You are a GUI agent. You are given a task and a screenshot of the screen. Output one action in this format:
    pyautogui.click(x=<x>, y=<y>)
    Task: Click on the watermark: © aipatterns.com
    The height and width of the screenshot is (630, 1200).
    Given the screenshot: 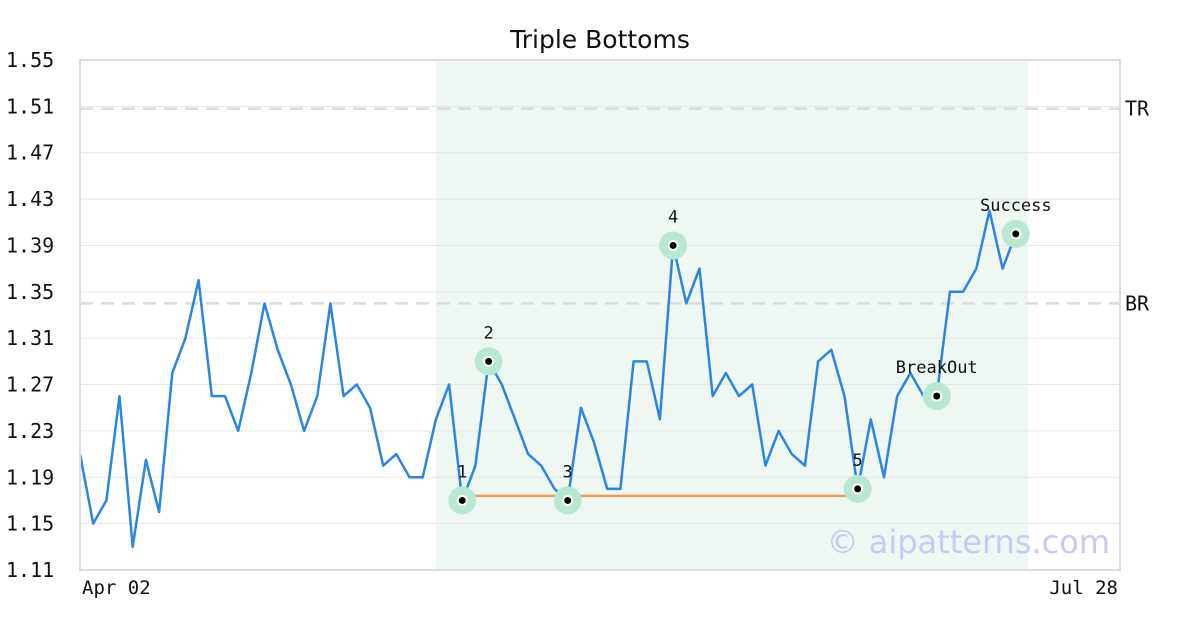 What is the action you would take?
    pyautogui.click(x=968, y=542)
    